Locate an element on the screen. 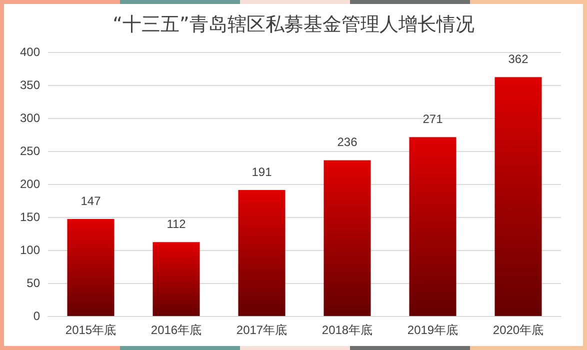  y-tick-label: 300 is located at coordinates (30, 118).